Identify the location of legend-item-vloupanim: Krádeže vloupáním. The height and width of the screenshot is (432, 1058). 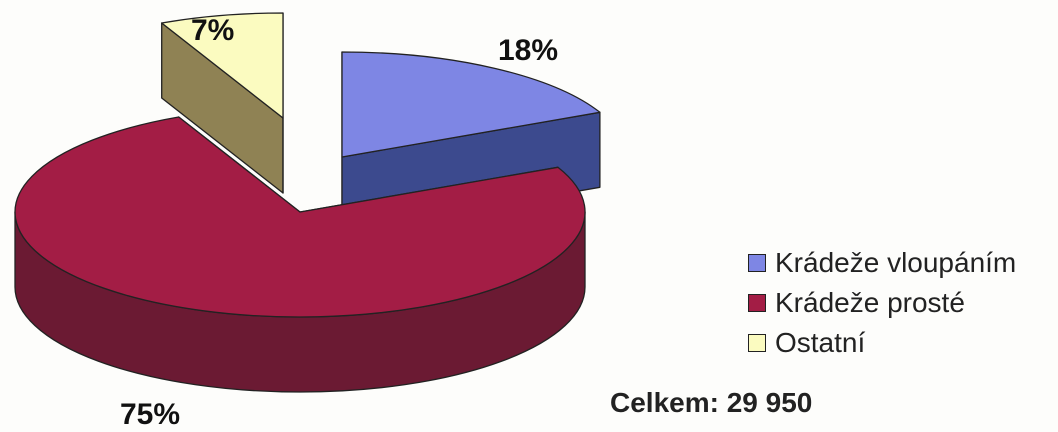
(882, 263).